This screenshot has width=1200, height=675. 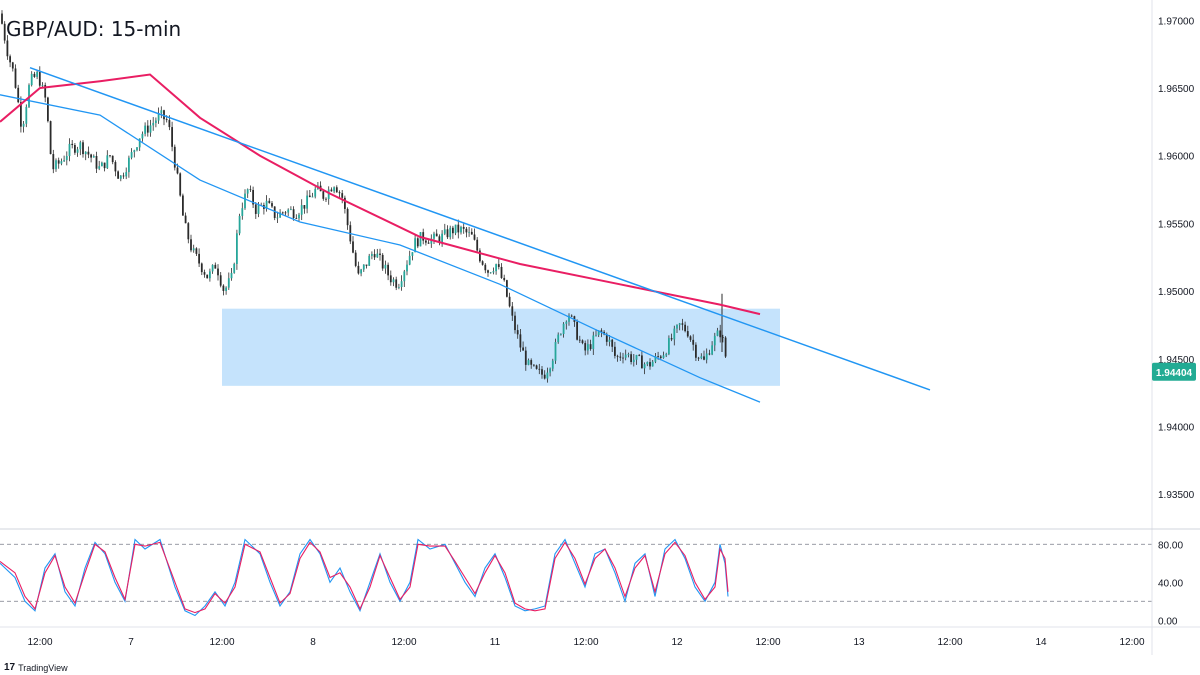 I want to click on price-tick-label: 1.93500, so click(x=1176, y=495).